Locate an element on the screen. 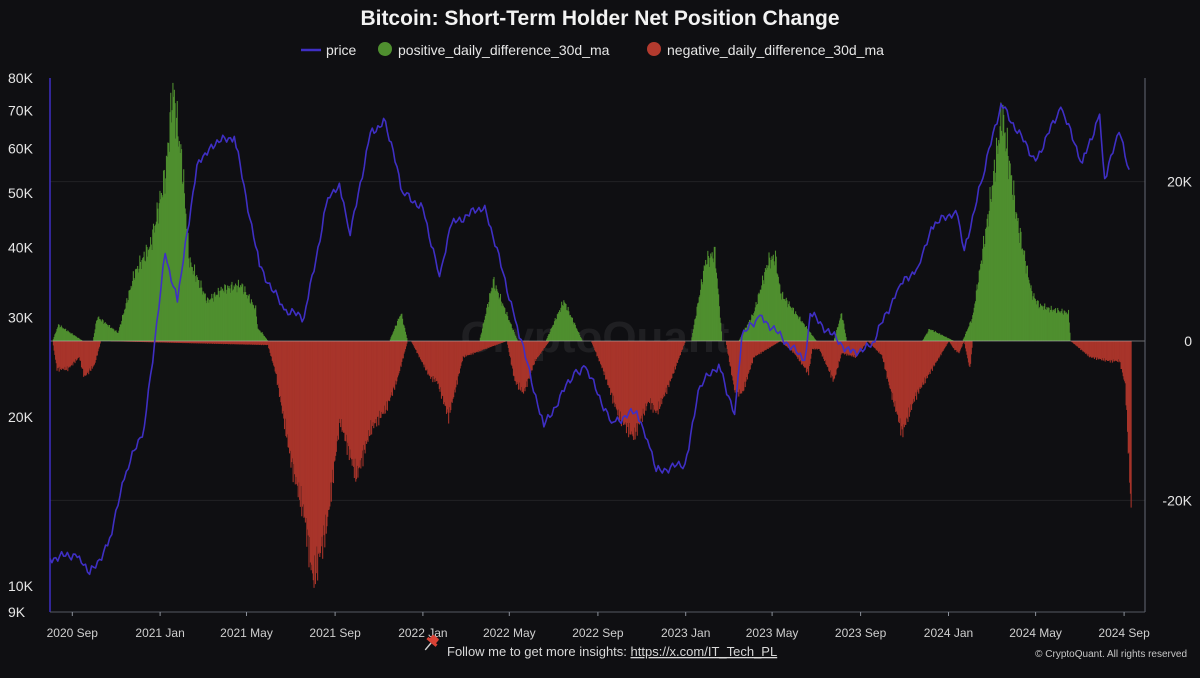  legend-item-negative: negative_daily_difference_30d_ma is located at coordinates (765, 50).